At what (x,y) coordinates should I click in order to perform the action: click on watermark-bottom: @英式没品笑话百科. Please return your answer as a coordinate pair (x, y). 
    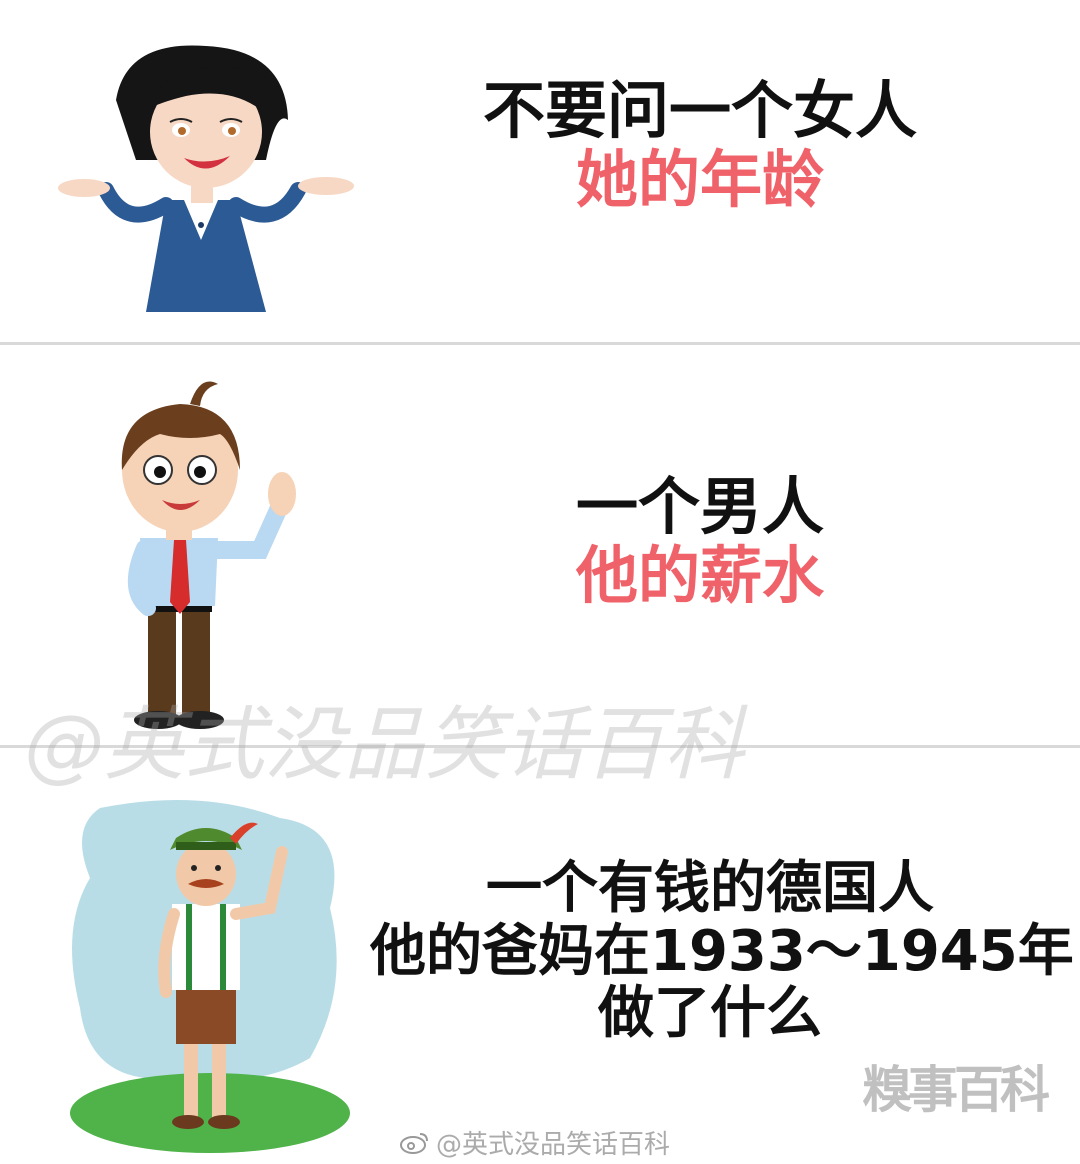
    Looking at the image, I should click on (535, 1142).